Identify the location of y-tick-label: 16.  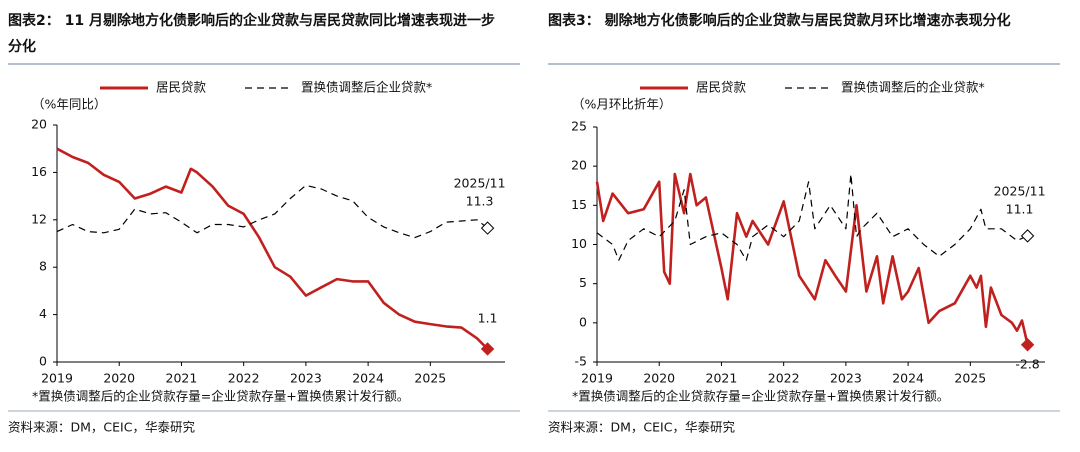
(39, 171).